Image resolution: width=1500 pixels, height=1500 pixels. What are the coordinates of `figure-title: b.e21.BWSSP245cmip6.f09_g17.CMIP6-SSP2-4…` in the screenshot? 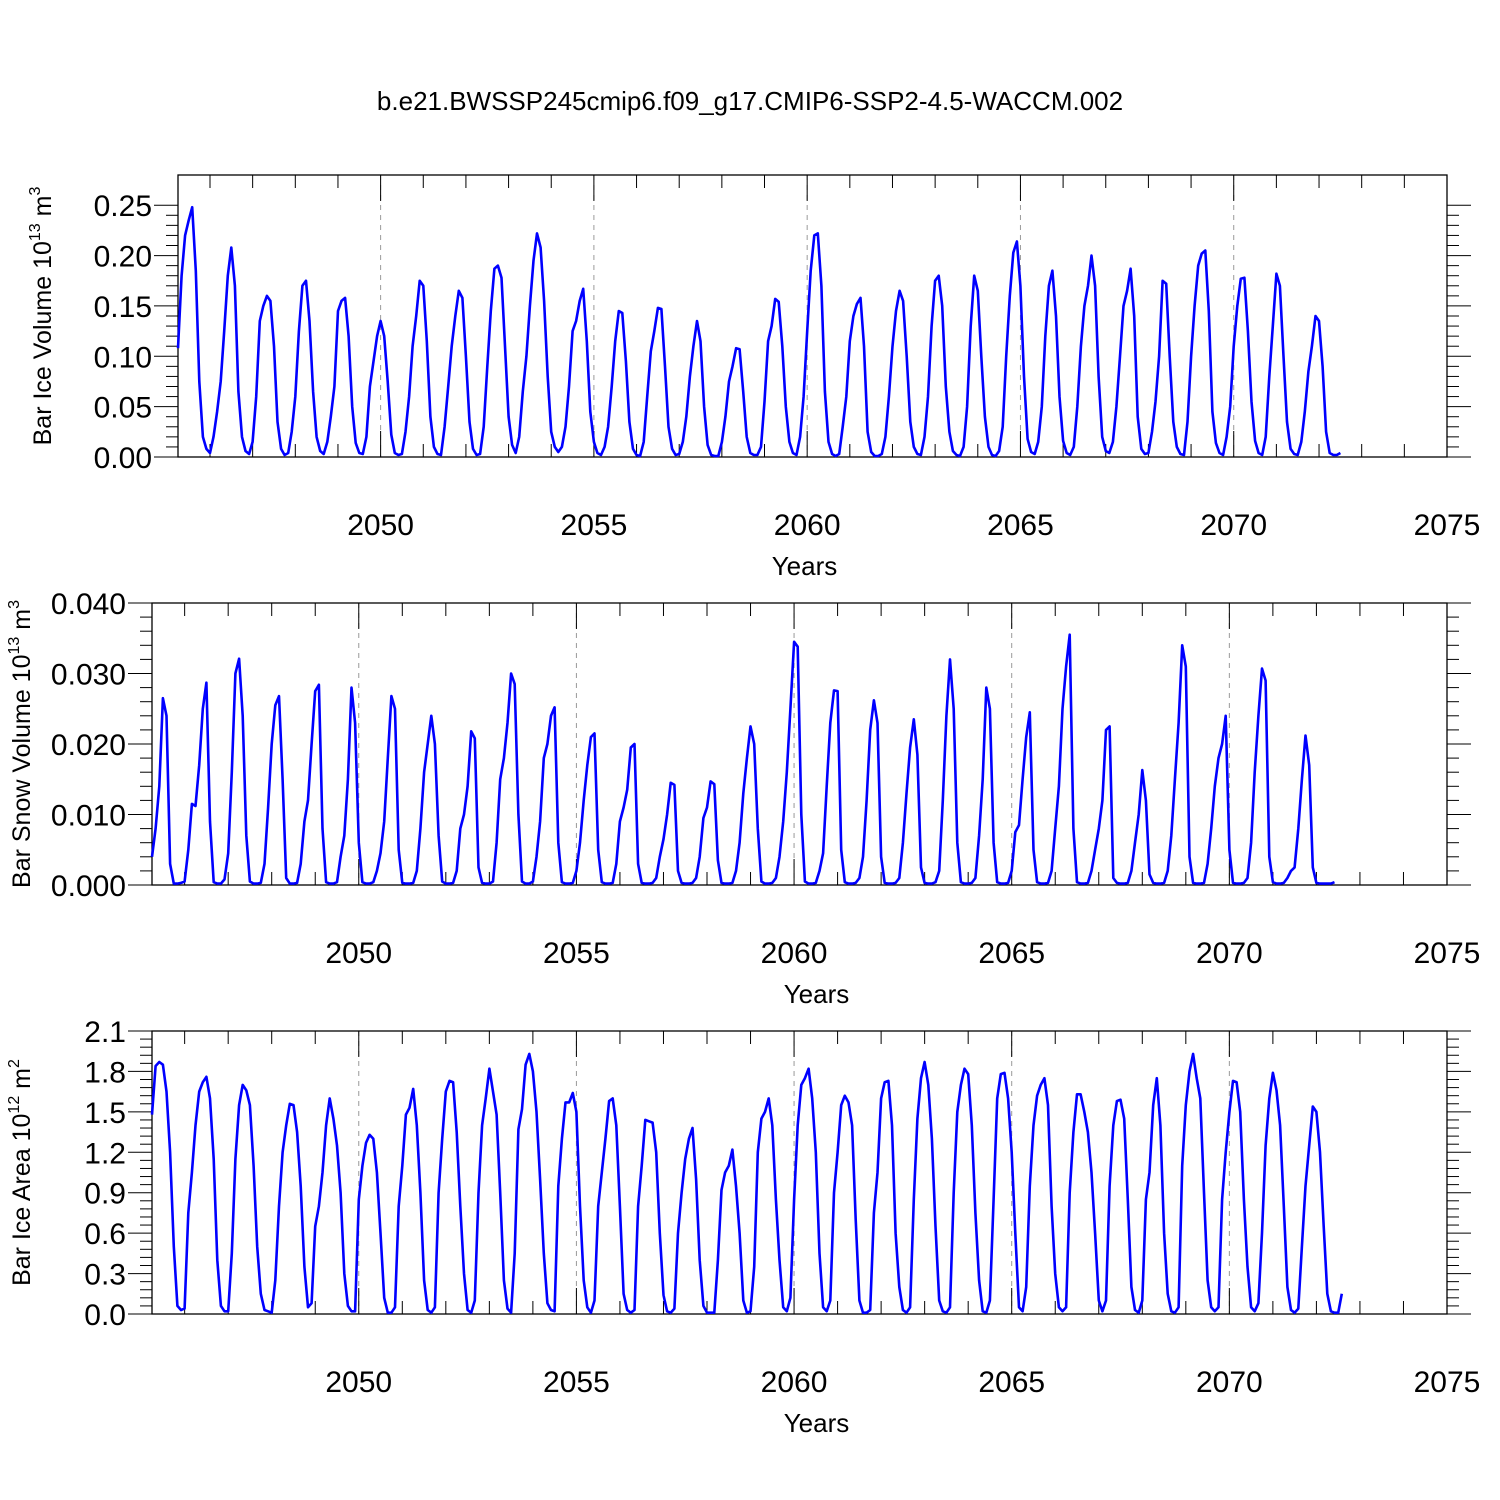 It's located at (750, 101).